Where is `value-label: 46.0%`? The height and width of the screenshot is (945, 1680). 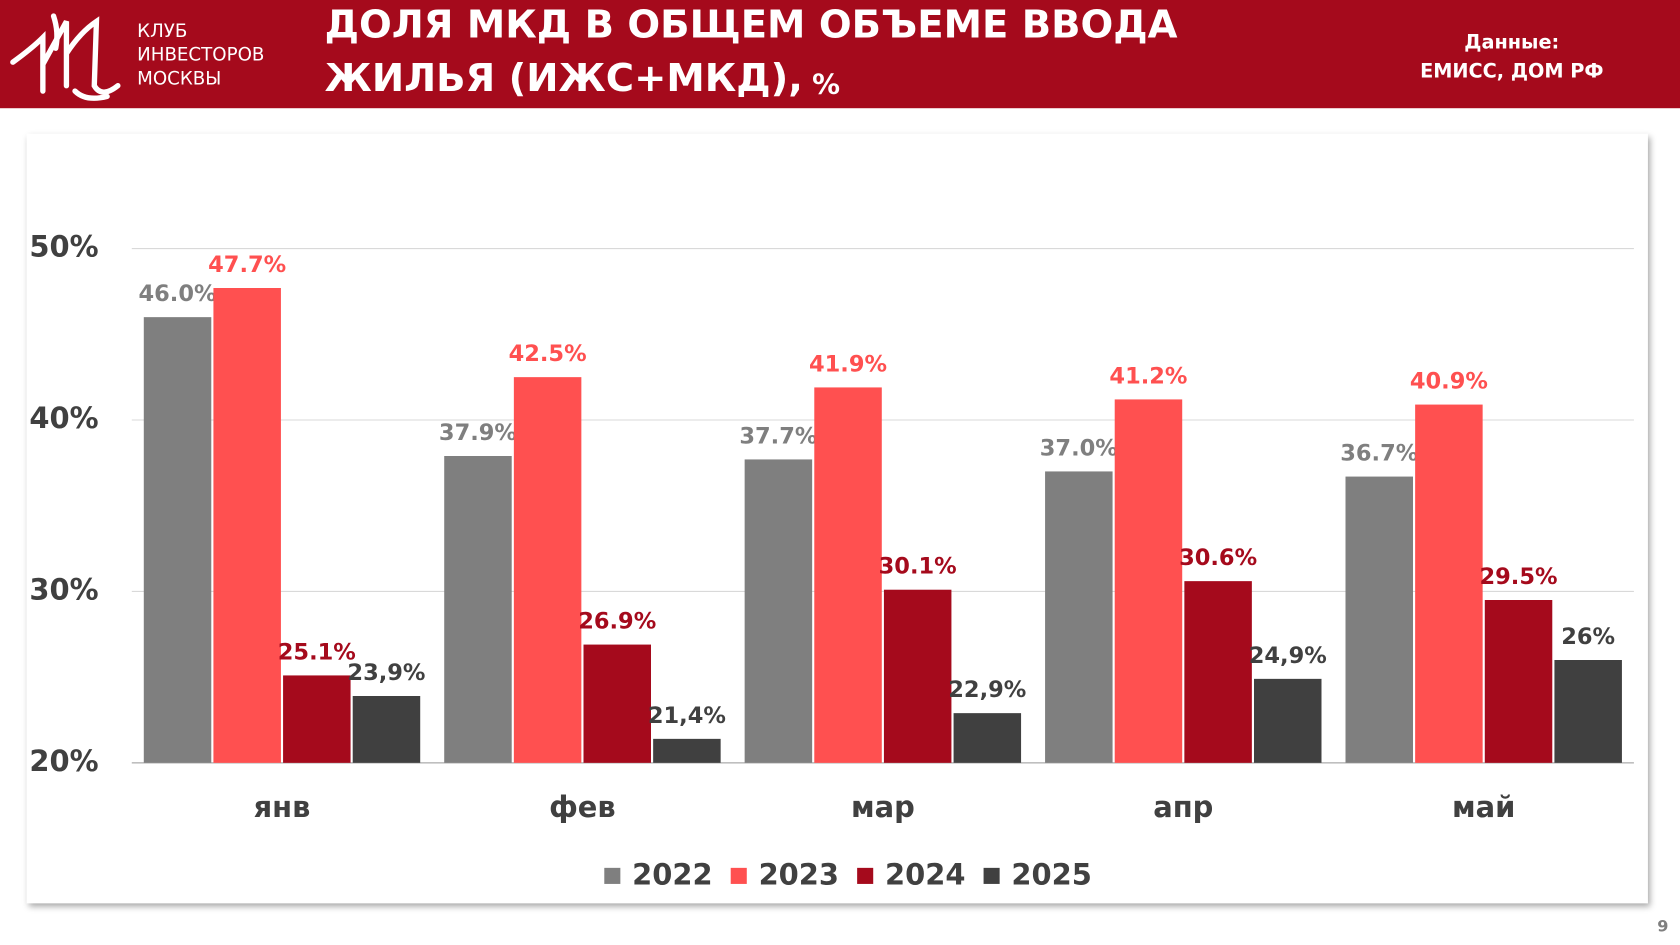
value-label: 46.0% is located at coordinates (178, 294).